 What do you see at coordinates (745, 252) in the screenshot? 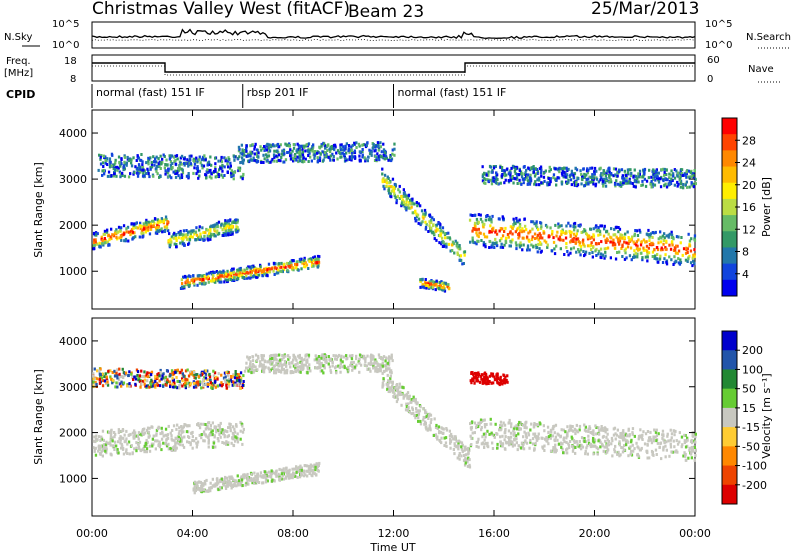
I see `power-colorbar-tick-label-5: 8` at bounding box center [745, 252].